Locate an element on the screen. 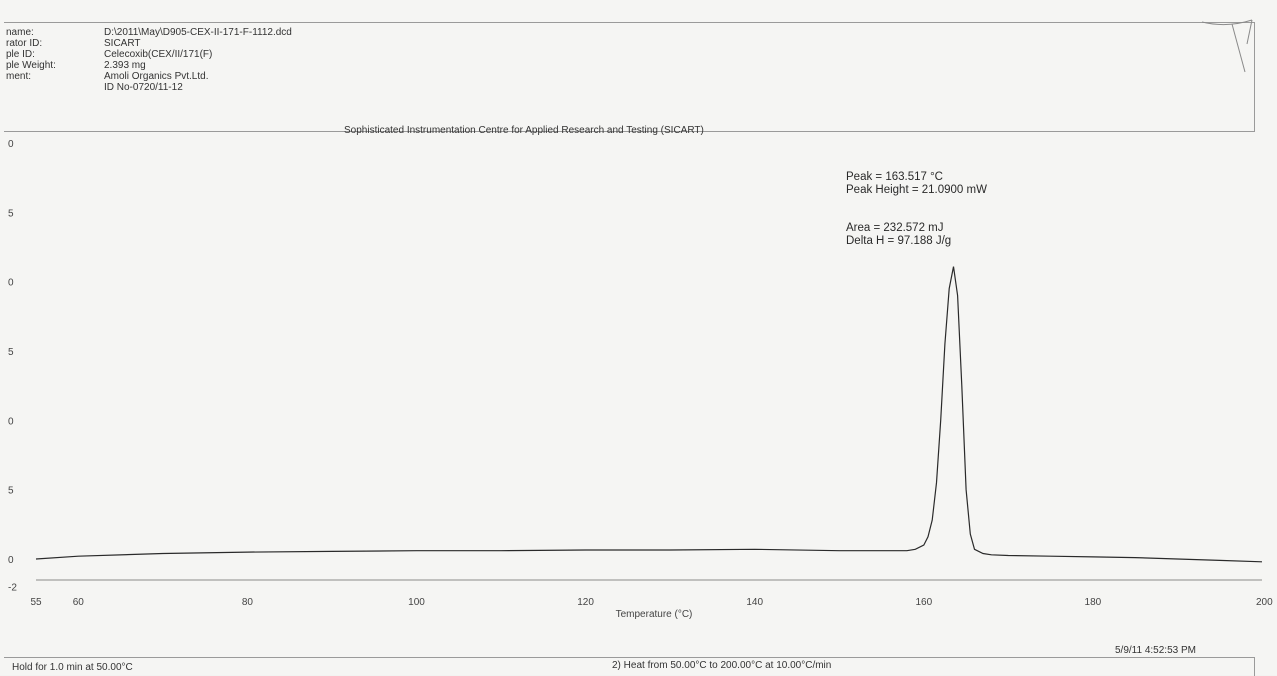 The image size is (1277, 676). pen-mark-icon is located at coordinates (1227, 46).